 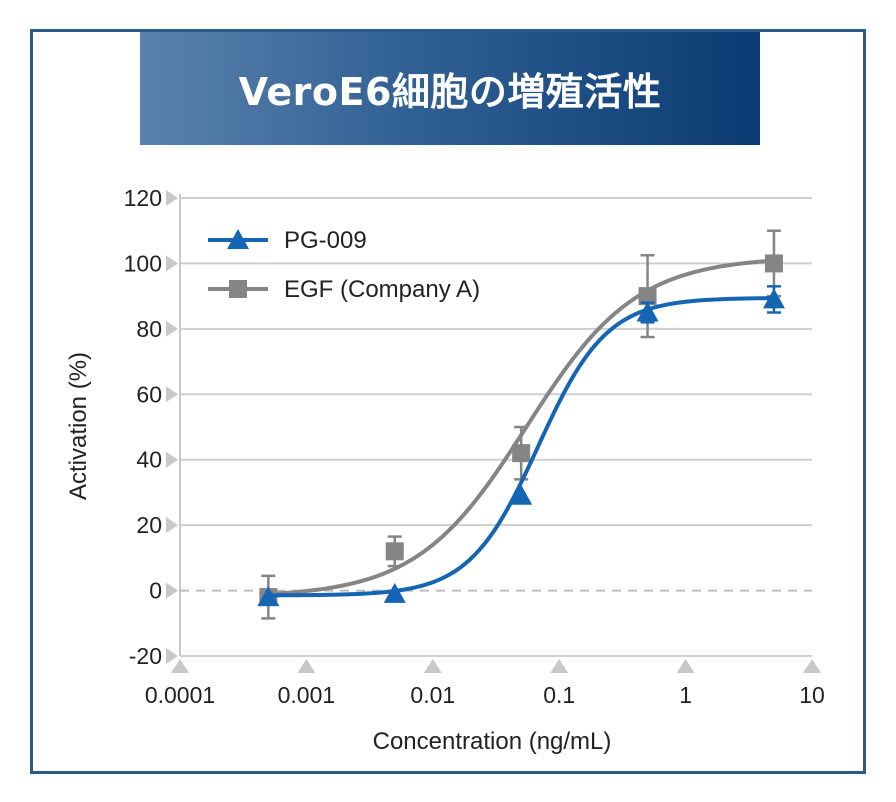 What do you see at coordinates (238, 239) in the screenshot?
I see `legend-marker-pg009` at bounding box center [238, 239].